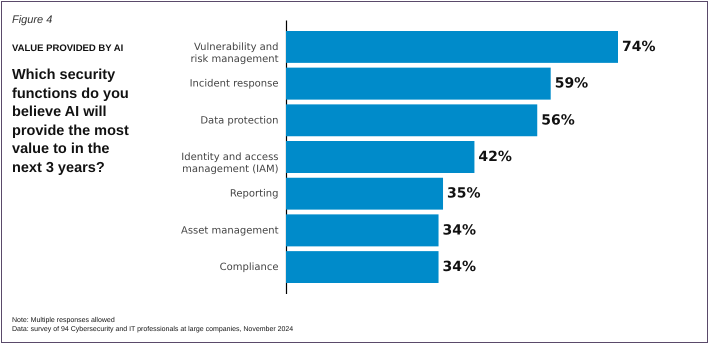  What do you see at coordinates (254, 194) in the screenshot?
I see `y-tick-label: Reporting` at bounding box center [254, 194].